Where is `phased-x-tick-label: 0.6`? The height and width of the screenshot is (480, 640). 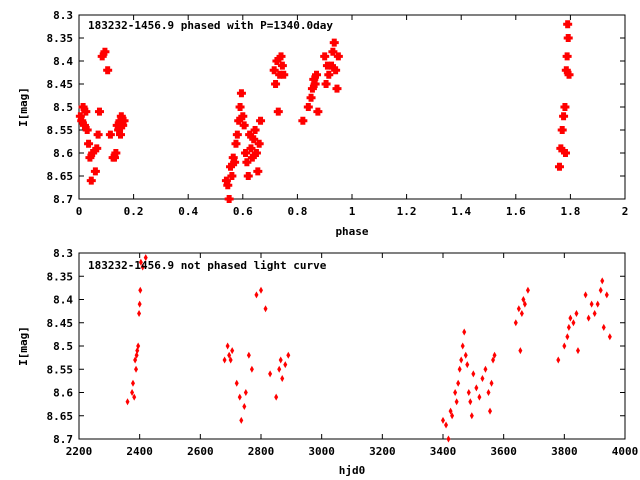
phased-x-tick-label: 0.6 is located at coordinates (243, 211).